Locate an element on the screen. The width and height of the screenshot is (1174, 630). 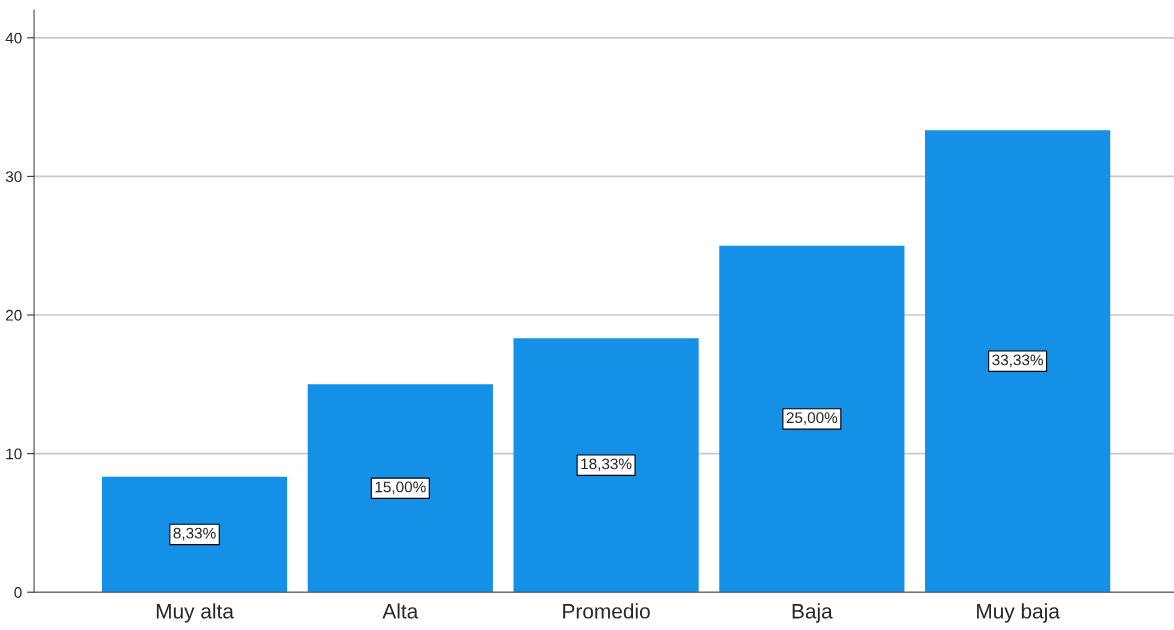
data-label: 18,33% is located at coordinates (606, 465).